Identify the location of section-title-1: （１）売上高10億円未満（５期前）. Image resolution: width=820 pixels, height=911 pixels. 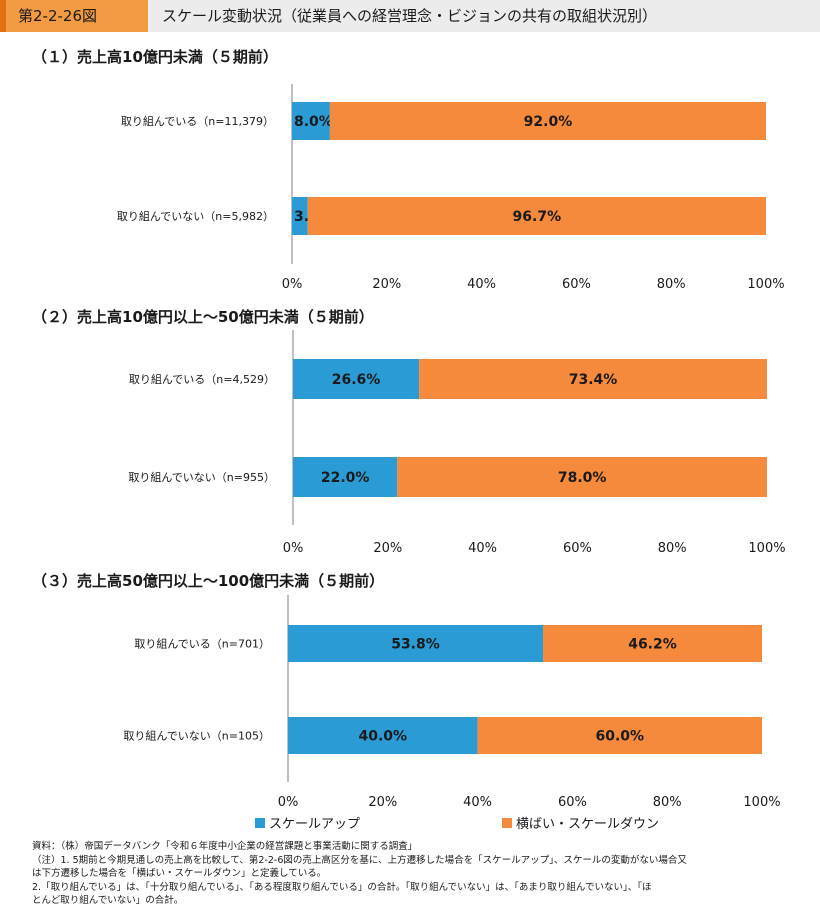
(155, 57).